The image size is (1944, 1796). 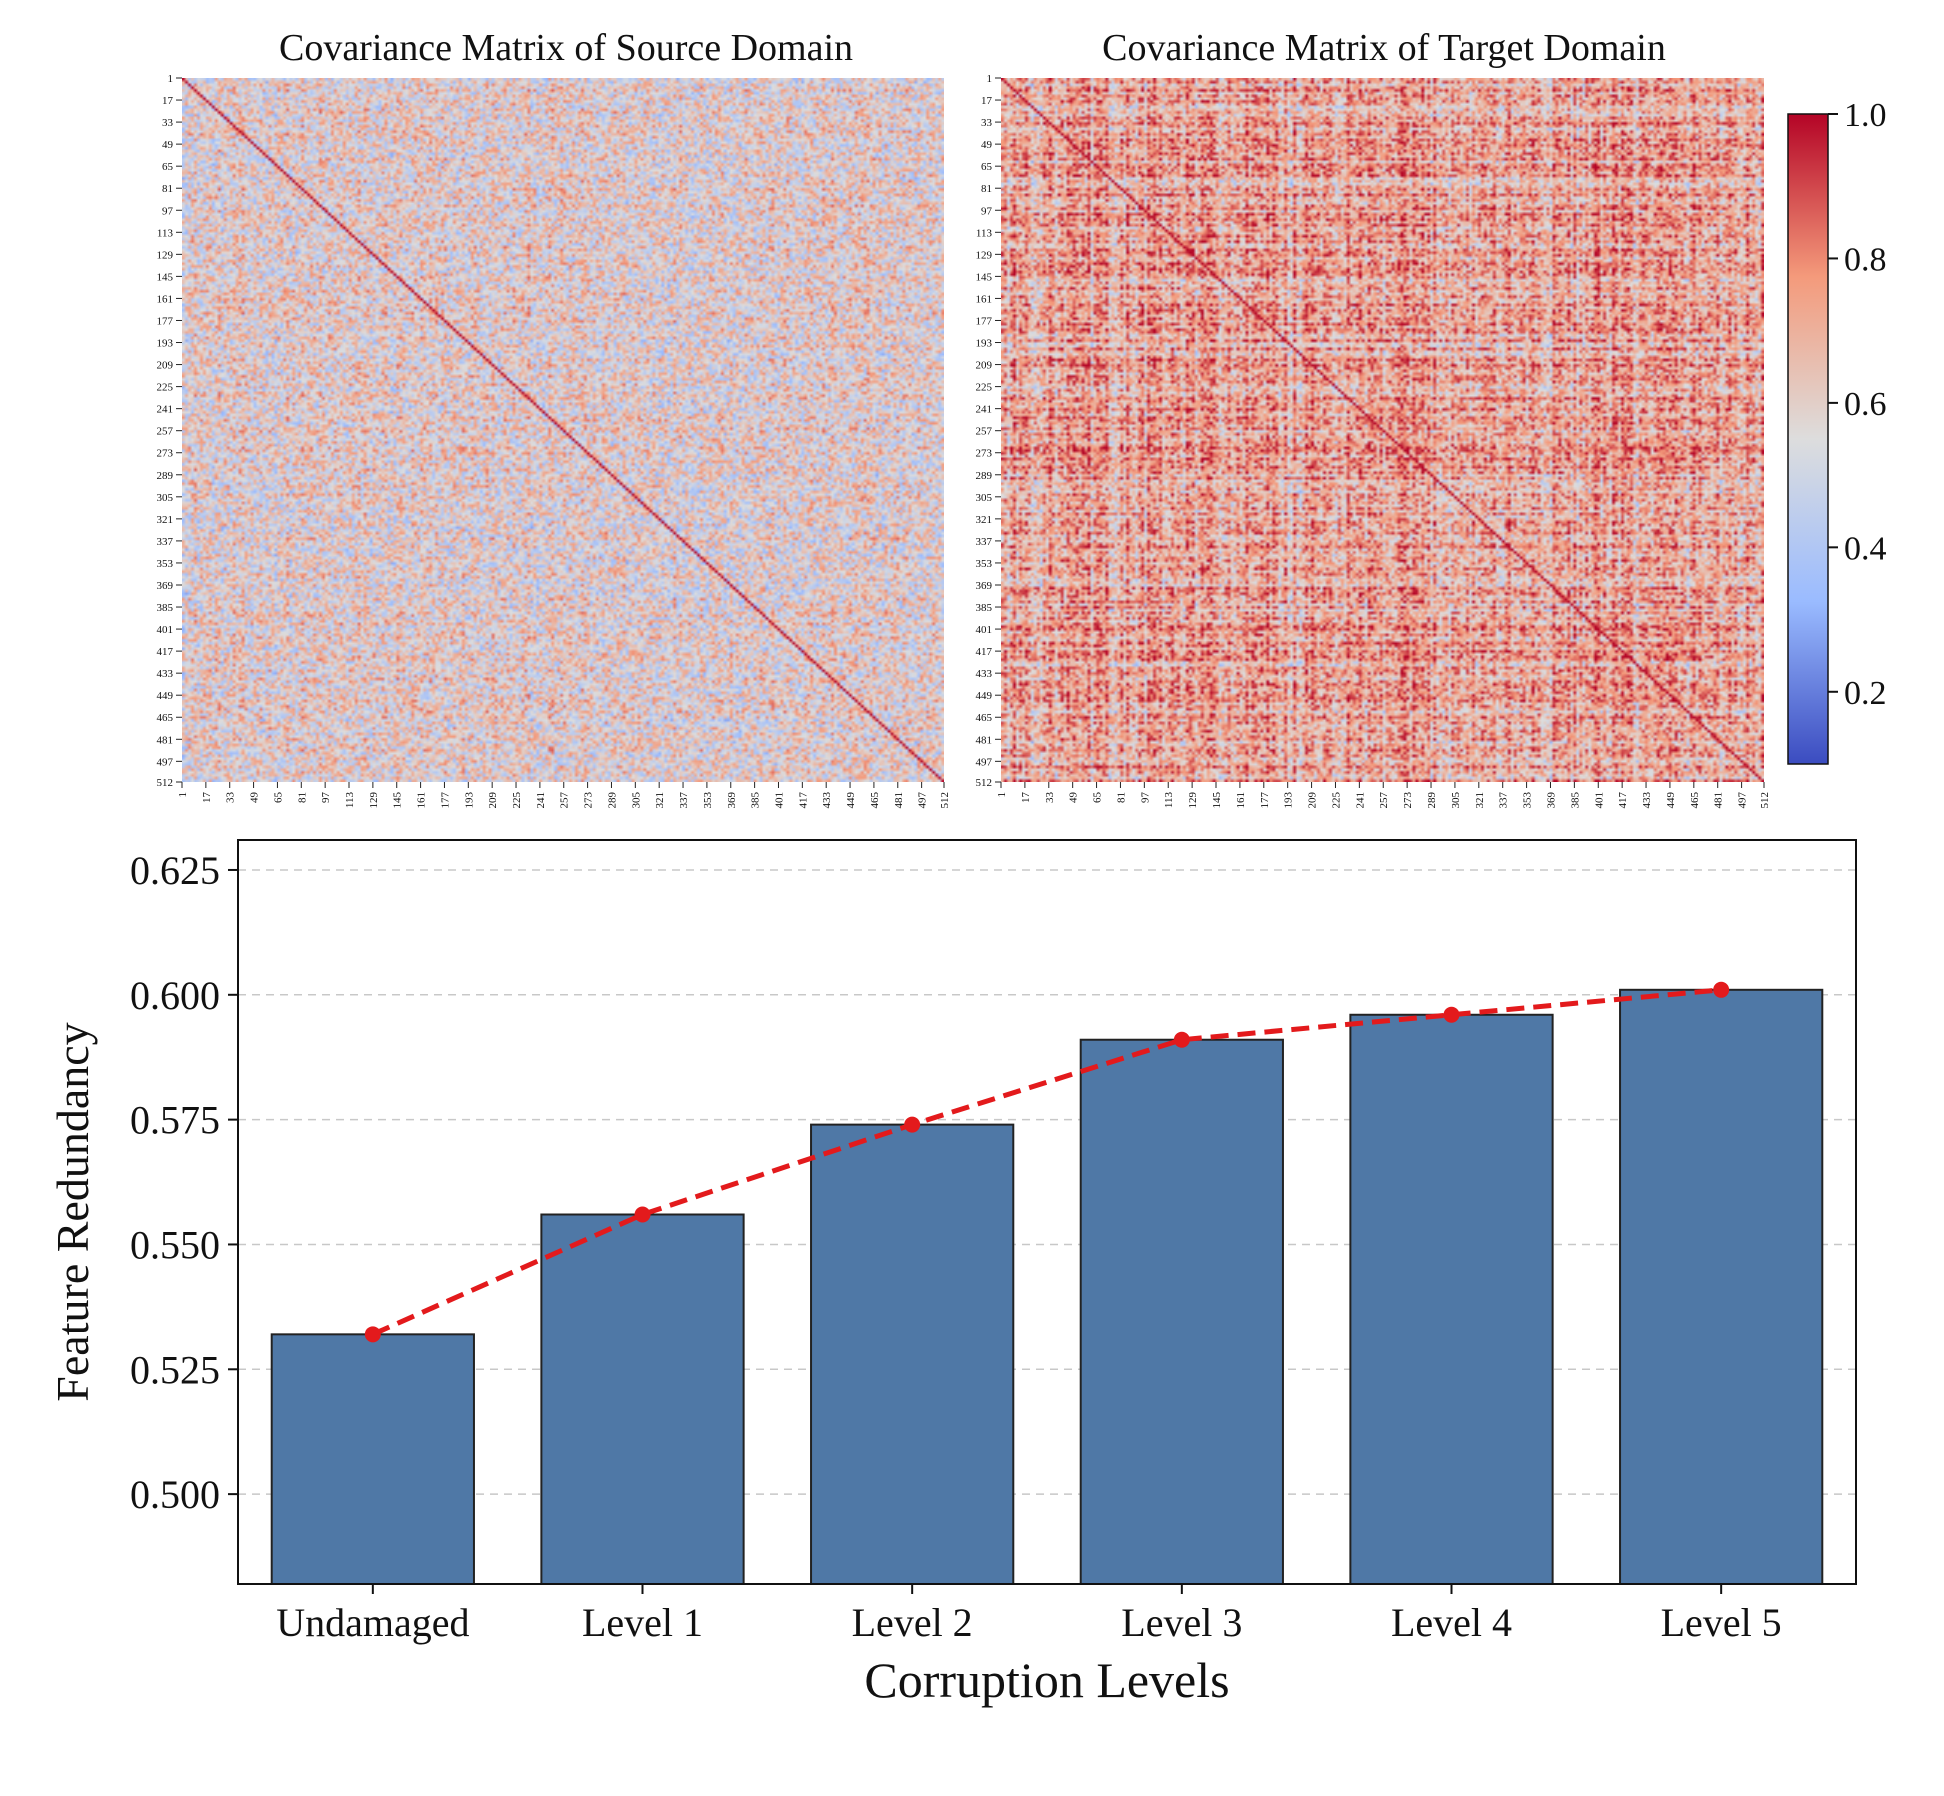 What do you see at coordinates (1265, 800) in the screenshot?
I see `heatmap-x-tick-label: 177` at bounding box center [1265, 800].